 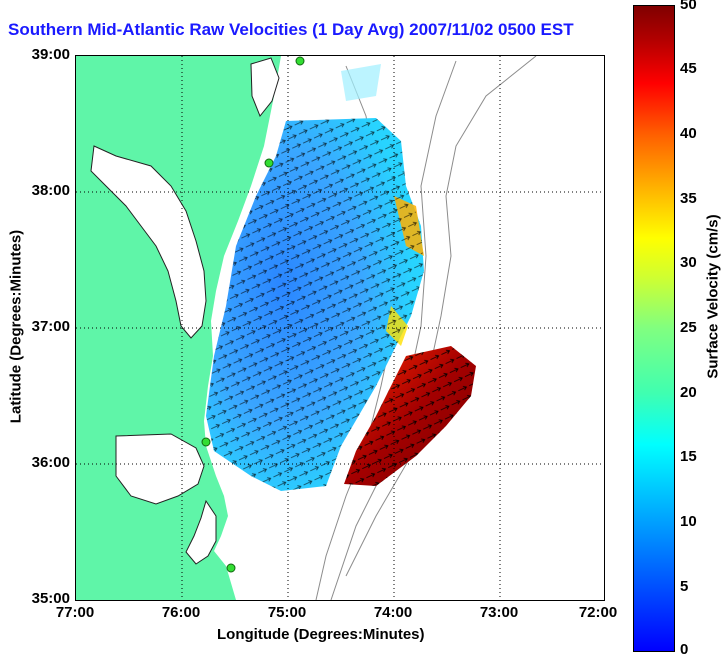 I want to click on x-axis-label: Longitude (Degrees:Minutes), so click(x=321, y=634).